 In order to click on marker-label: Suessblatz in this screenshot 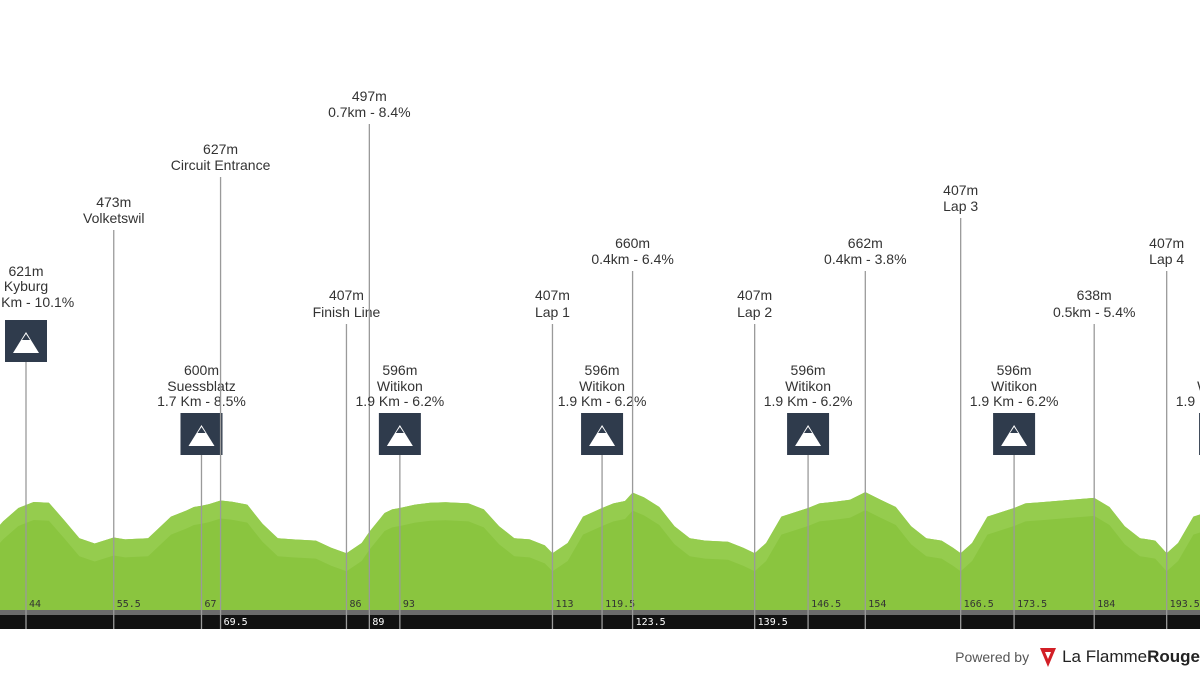, I will do `click(201, 386)`.